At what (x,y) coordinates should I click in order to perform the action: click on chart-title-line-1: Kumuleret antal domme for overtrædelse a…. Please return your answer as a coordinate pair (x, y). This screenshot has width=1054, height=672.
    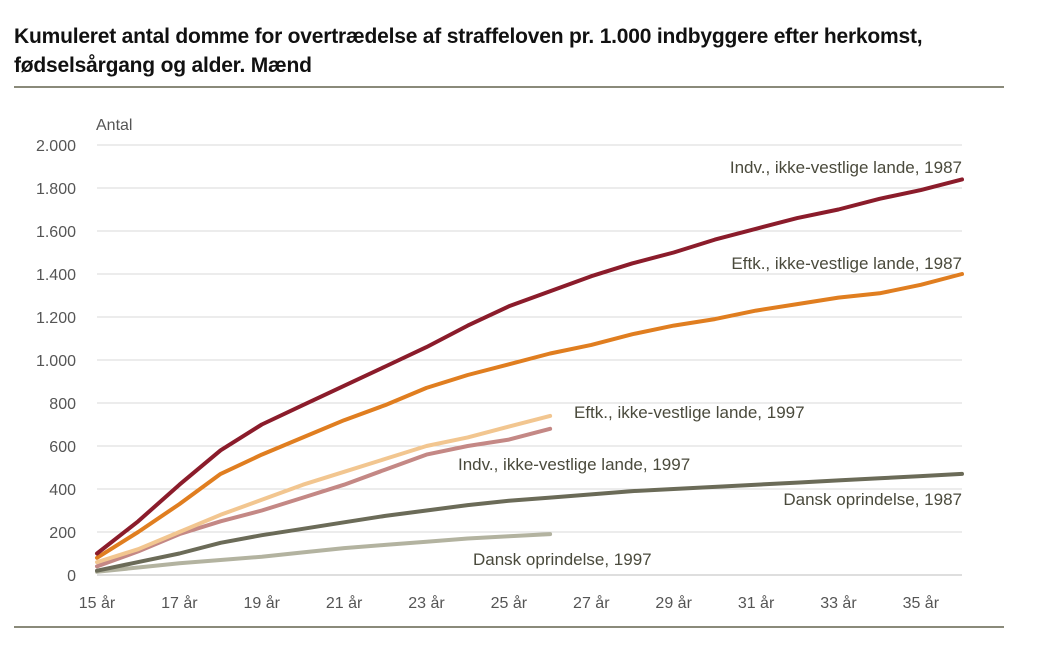
    Looking at the image, I should click on (468, 36).